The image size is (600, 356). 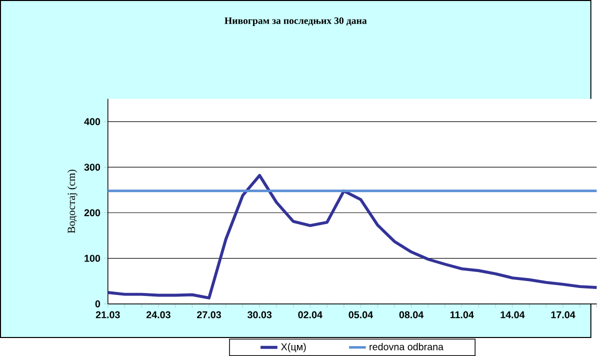 What do you see at coordinates (563, 314) in the screenshot?
I see `x-tick-label: 17.04` at bounding box center [563, 314].